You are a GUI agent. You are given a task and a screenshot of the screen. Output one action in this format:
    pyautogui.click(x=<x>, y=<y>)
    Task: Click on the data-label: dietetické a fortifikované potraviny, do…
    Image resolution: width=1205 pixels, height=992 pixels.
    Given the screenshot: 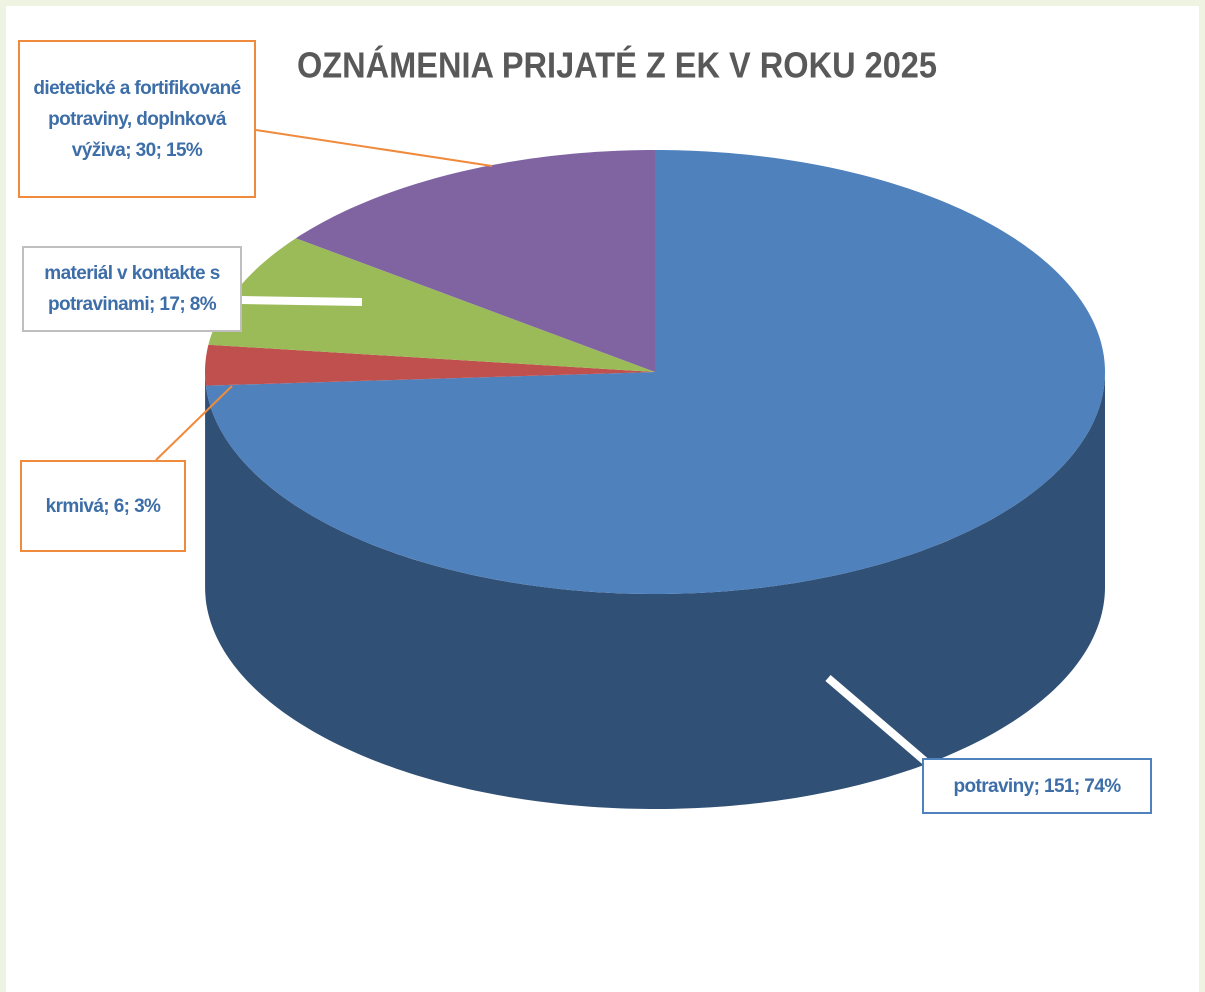 What is the action you would take?
    pyautogui.click(x=137, y=119)
    